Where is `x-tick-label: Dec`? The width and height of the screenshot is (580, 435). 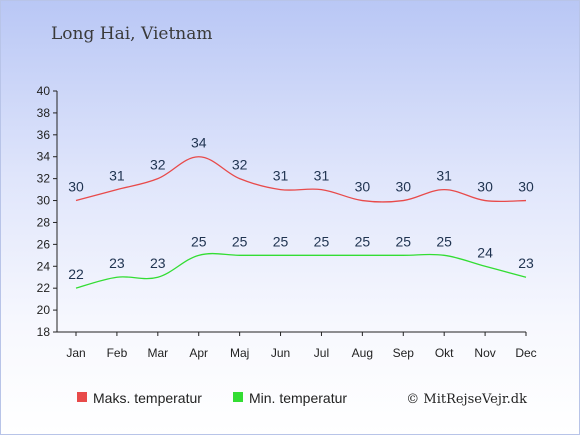
x-tick-label: Dec is located at coordinates (525, 353).